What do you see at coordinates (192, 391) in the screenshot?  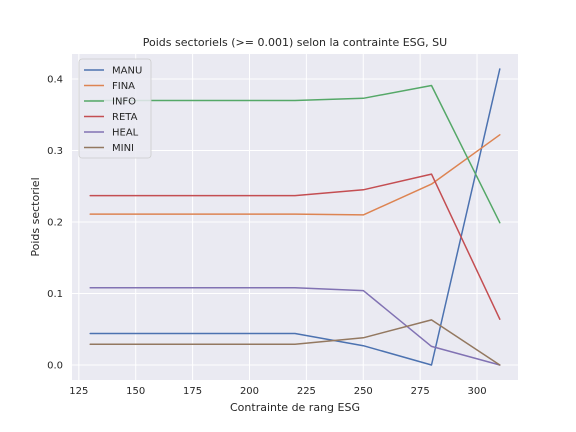 I see `x-tick-label: 175` at bounding box center [192, 391].